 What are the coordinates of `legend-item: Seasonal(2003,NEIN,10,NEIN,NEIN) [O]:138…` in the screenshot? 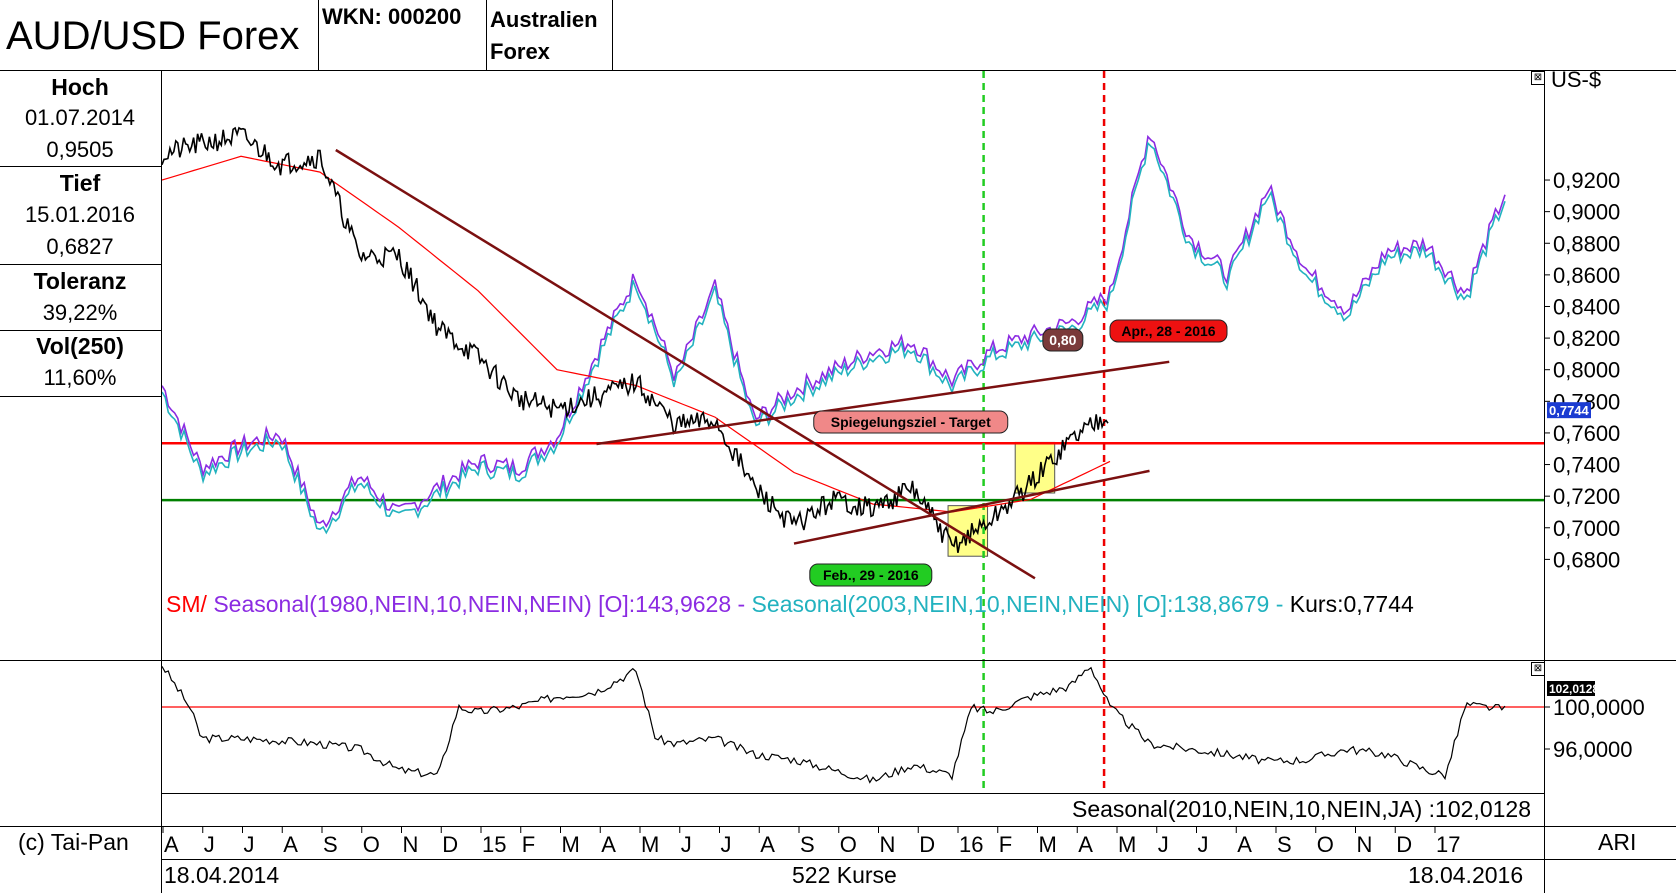 It's located at (1014, 604).